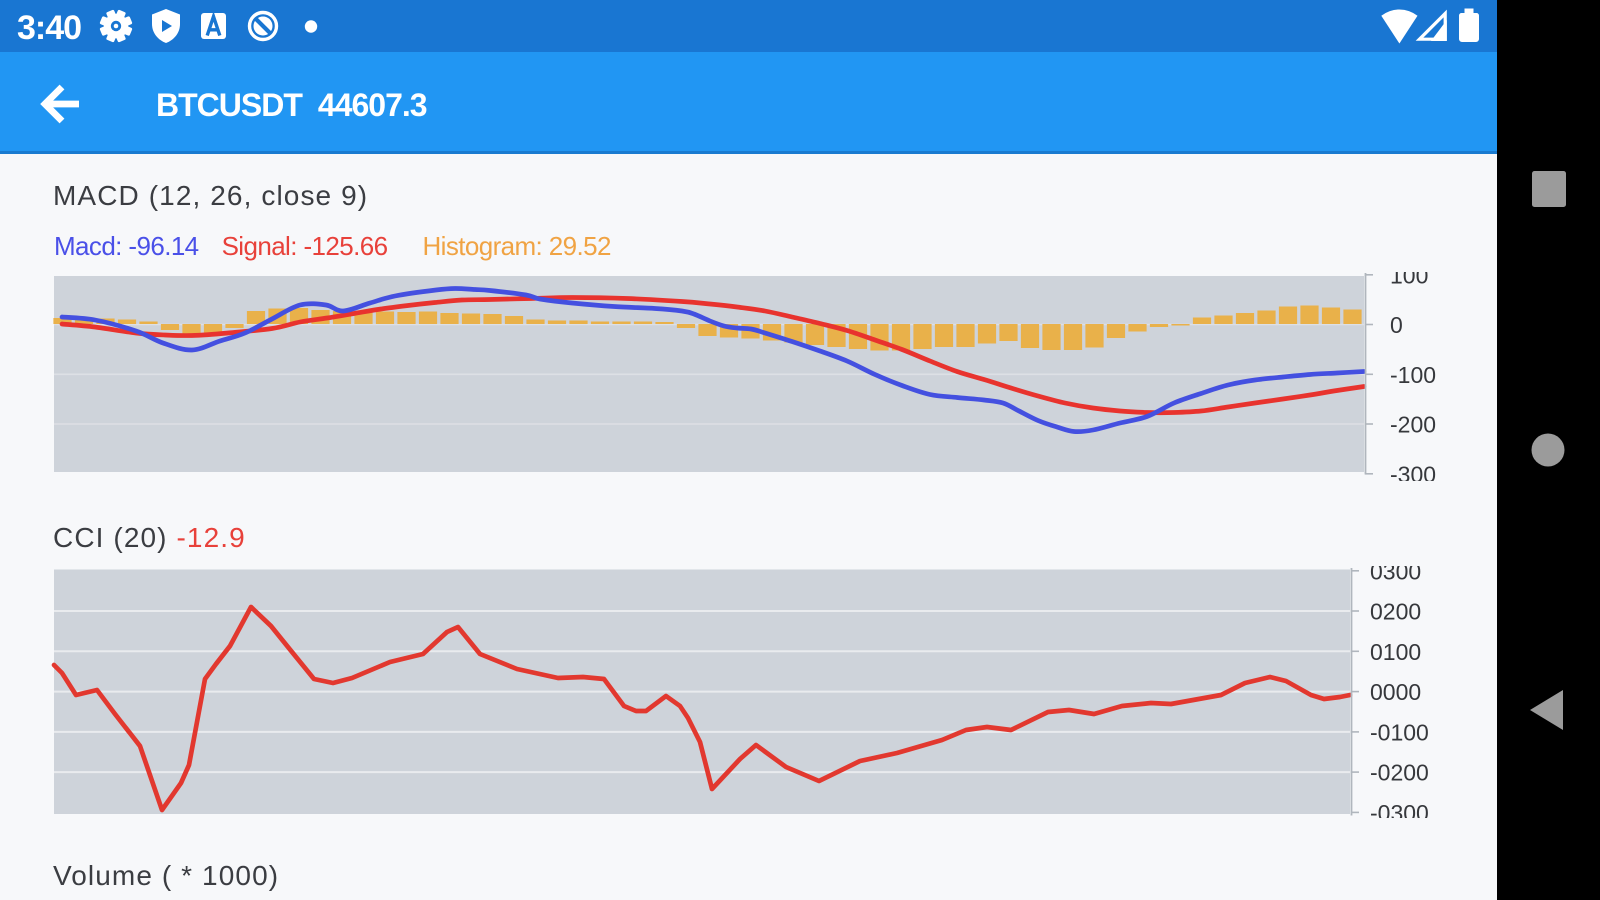  Describe the element at coordinates (1399, 732) in the screenshot. I see `svg-text: -0100` at that location.